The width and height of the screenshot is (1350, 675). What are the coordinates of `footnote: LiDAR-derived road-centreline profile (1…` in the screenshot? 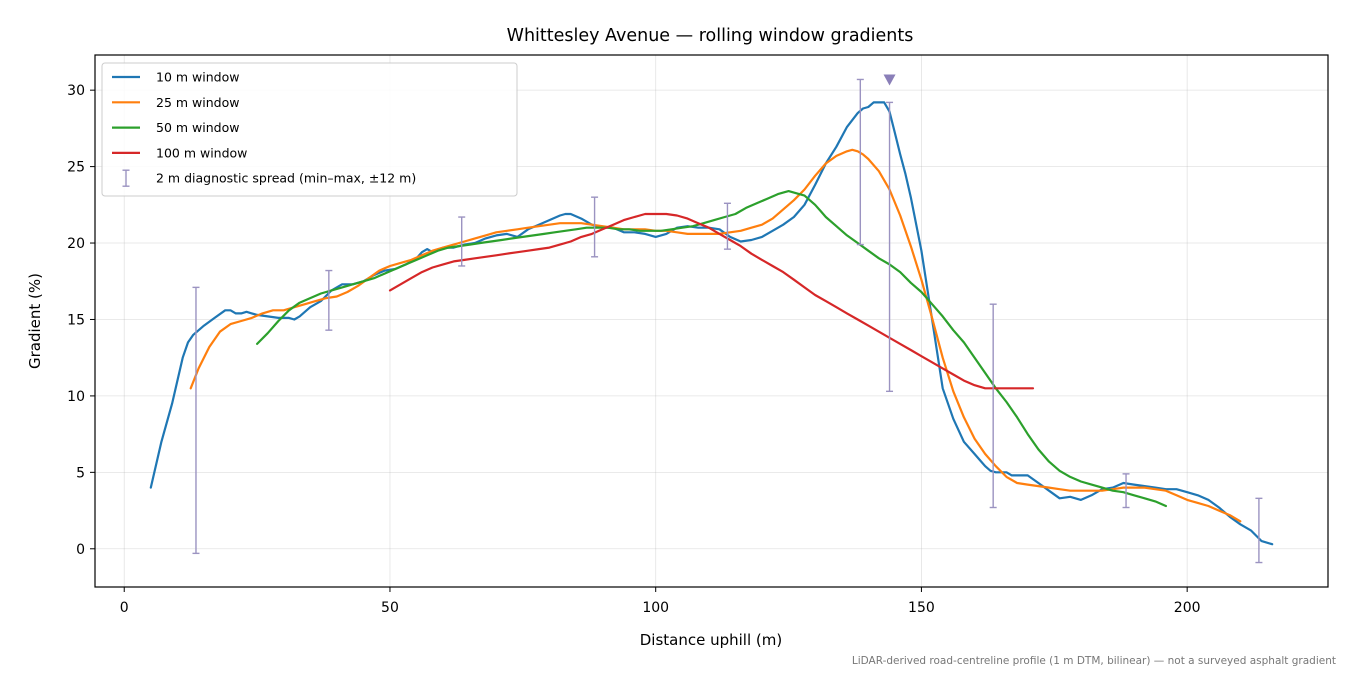 It's located at (1094, 661).